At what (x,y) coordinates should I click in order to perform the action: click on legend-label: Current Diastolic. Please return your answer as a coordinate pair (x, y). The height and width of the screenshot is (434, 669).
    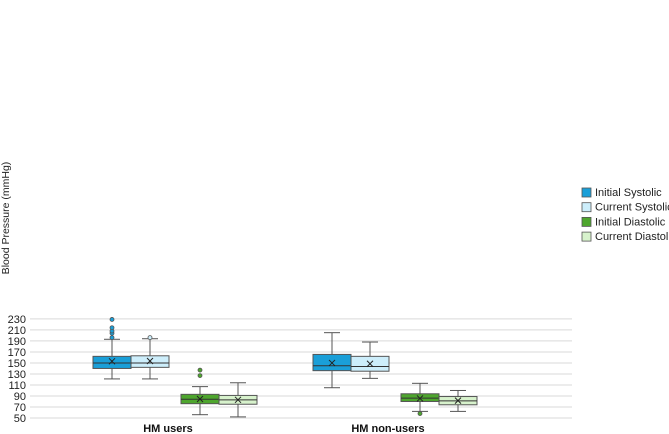
    Looking at the image, I should click on (632, 237).